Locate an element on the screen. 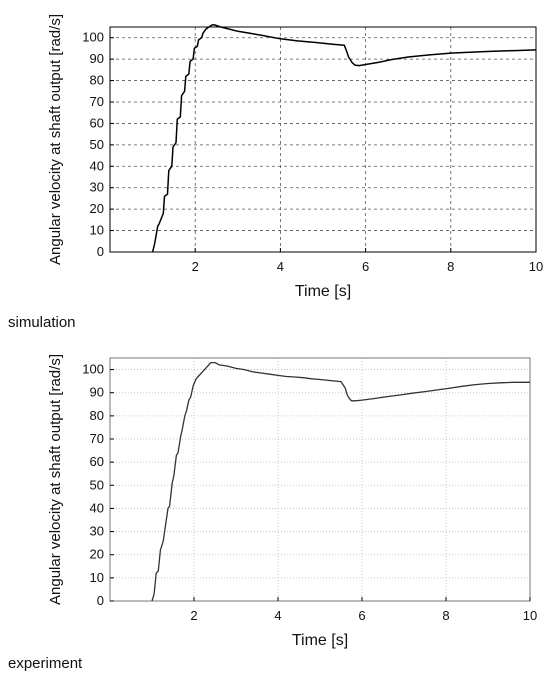  simulation-caption: simulation is located at coordinates (42, 322).